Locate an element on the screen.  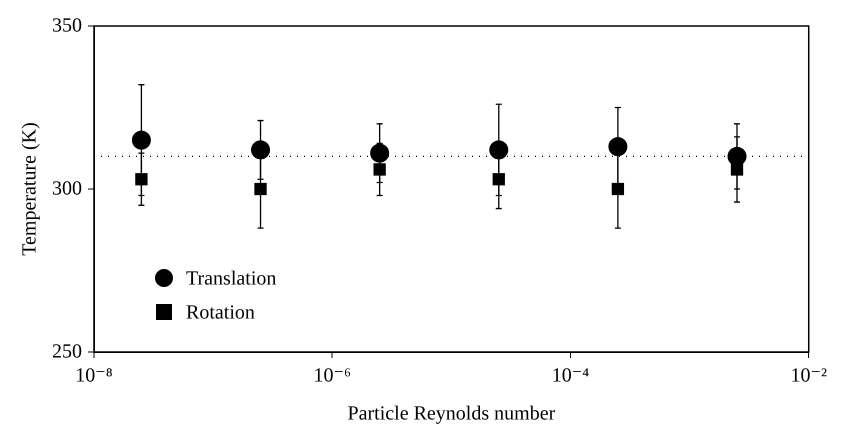
x-tick-label: 10⁻² is located at coordinates (809, 375).